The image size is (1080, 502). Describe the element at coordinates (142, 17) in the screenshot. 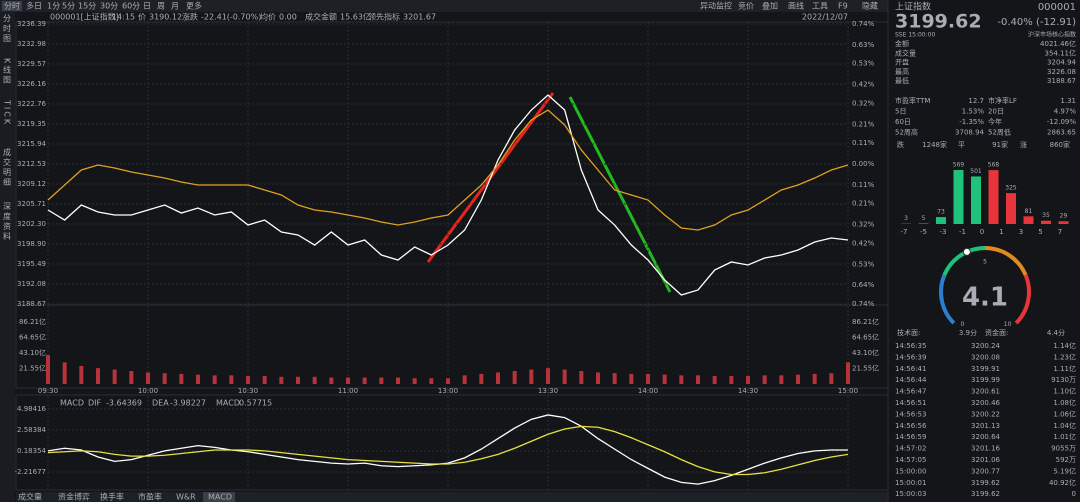

I see `info-label: 价` at that location.